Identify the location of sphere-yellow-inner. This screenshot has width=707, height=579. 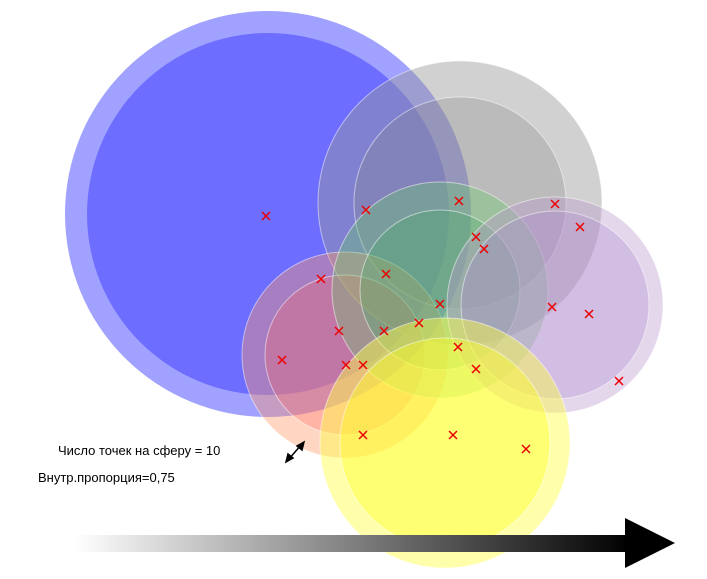
(445, 443).